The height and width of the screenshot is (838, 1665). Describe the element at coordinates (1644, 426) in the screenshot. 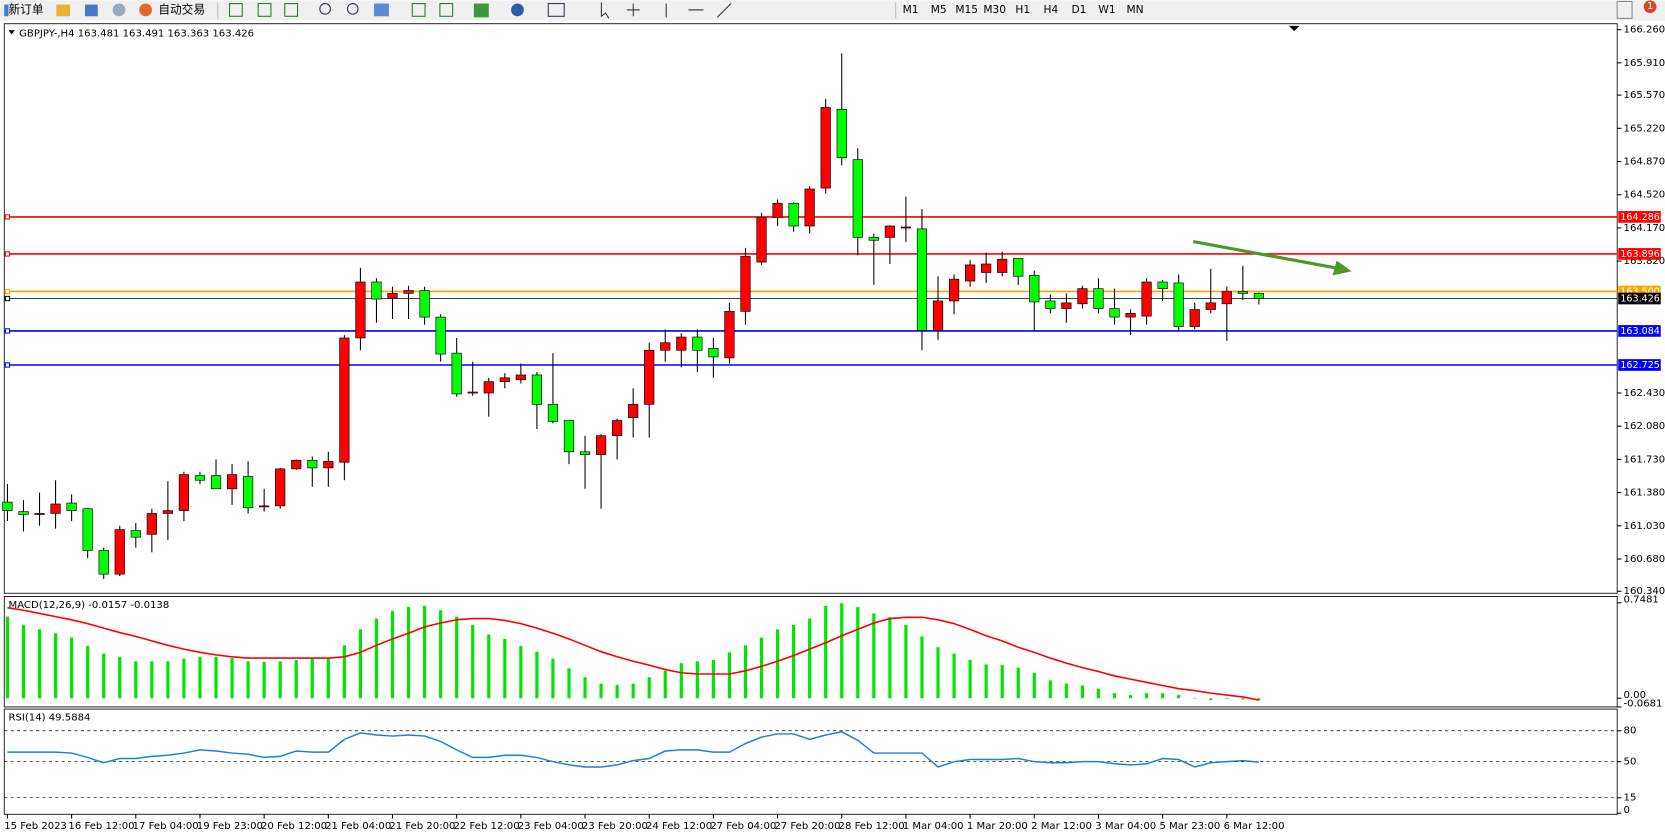

I see `y-tick-label: 162.080` at that location.